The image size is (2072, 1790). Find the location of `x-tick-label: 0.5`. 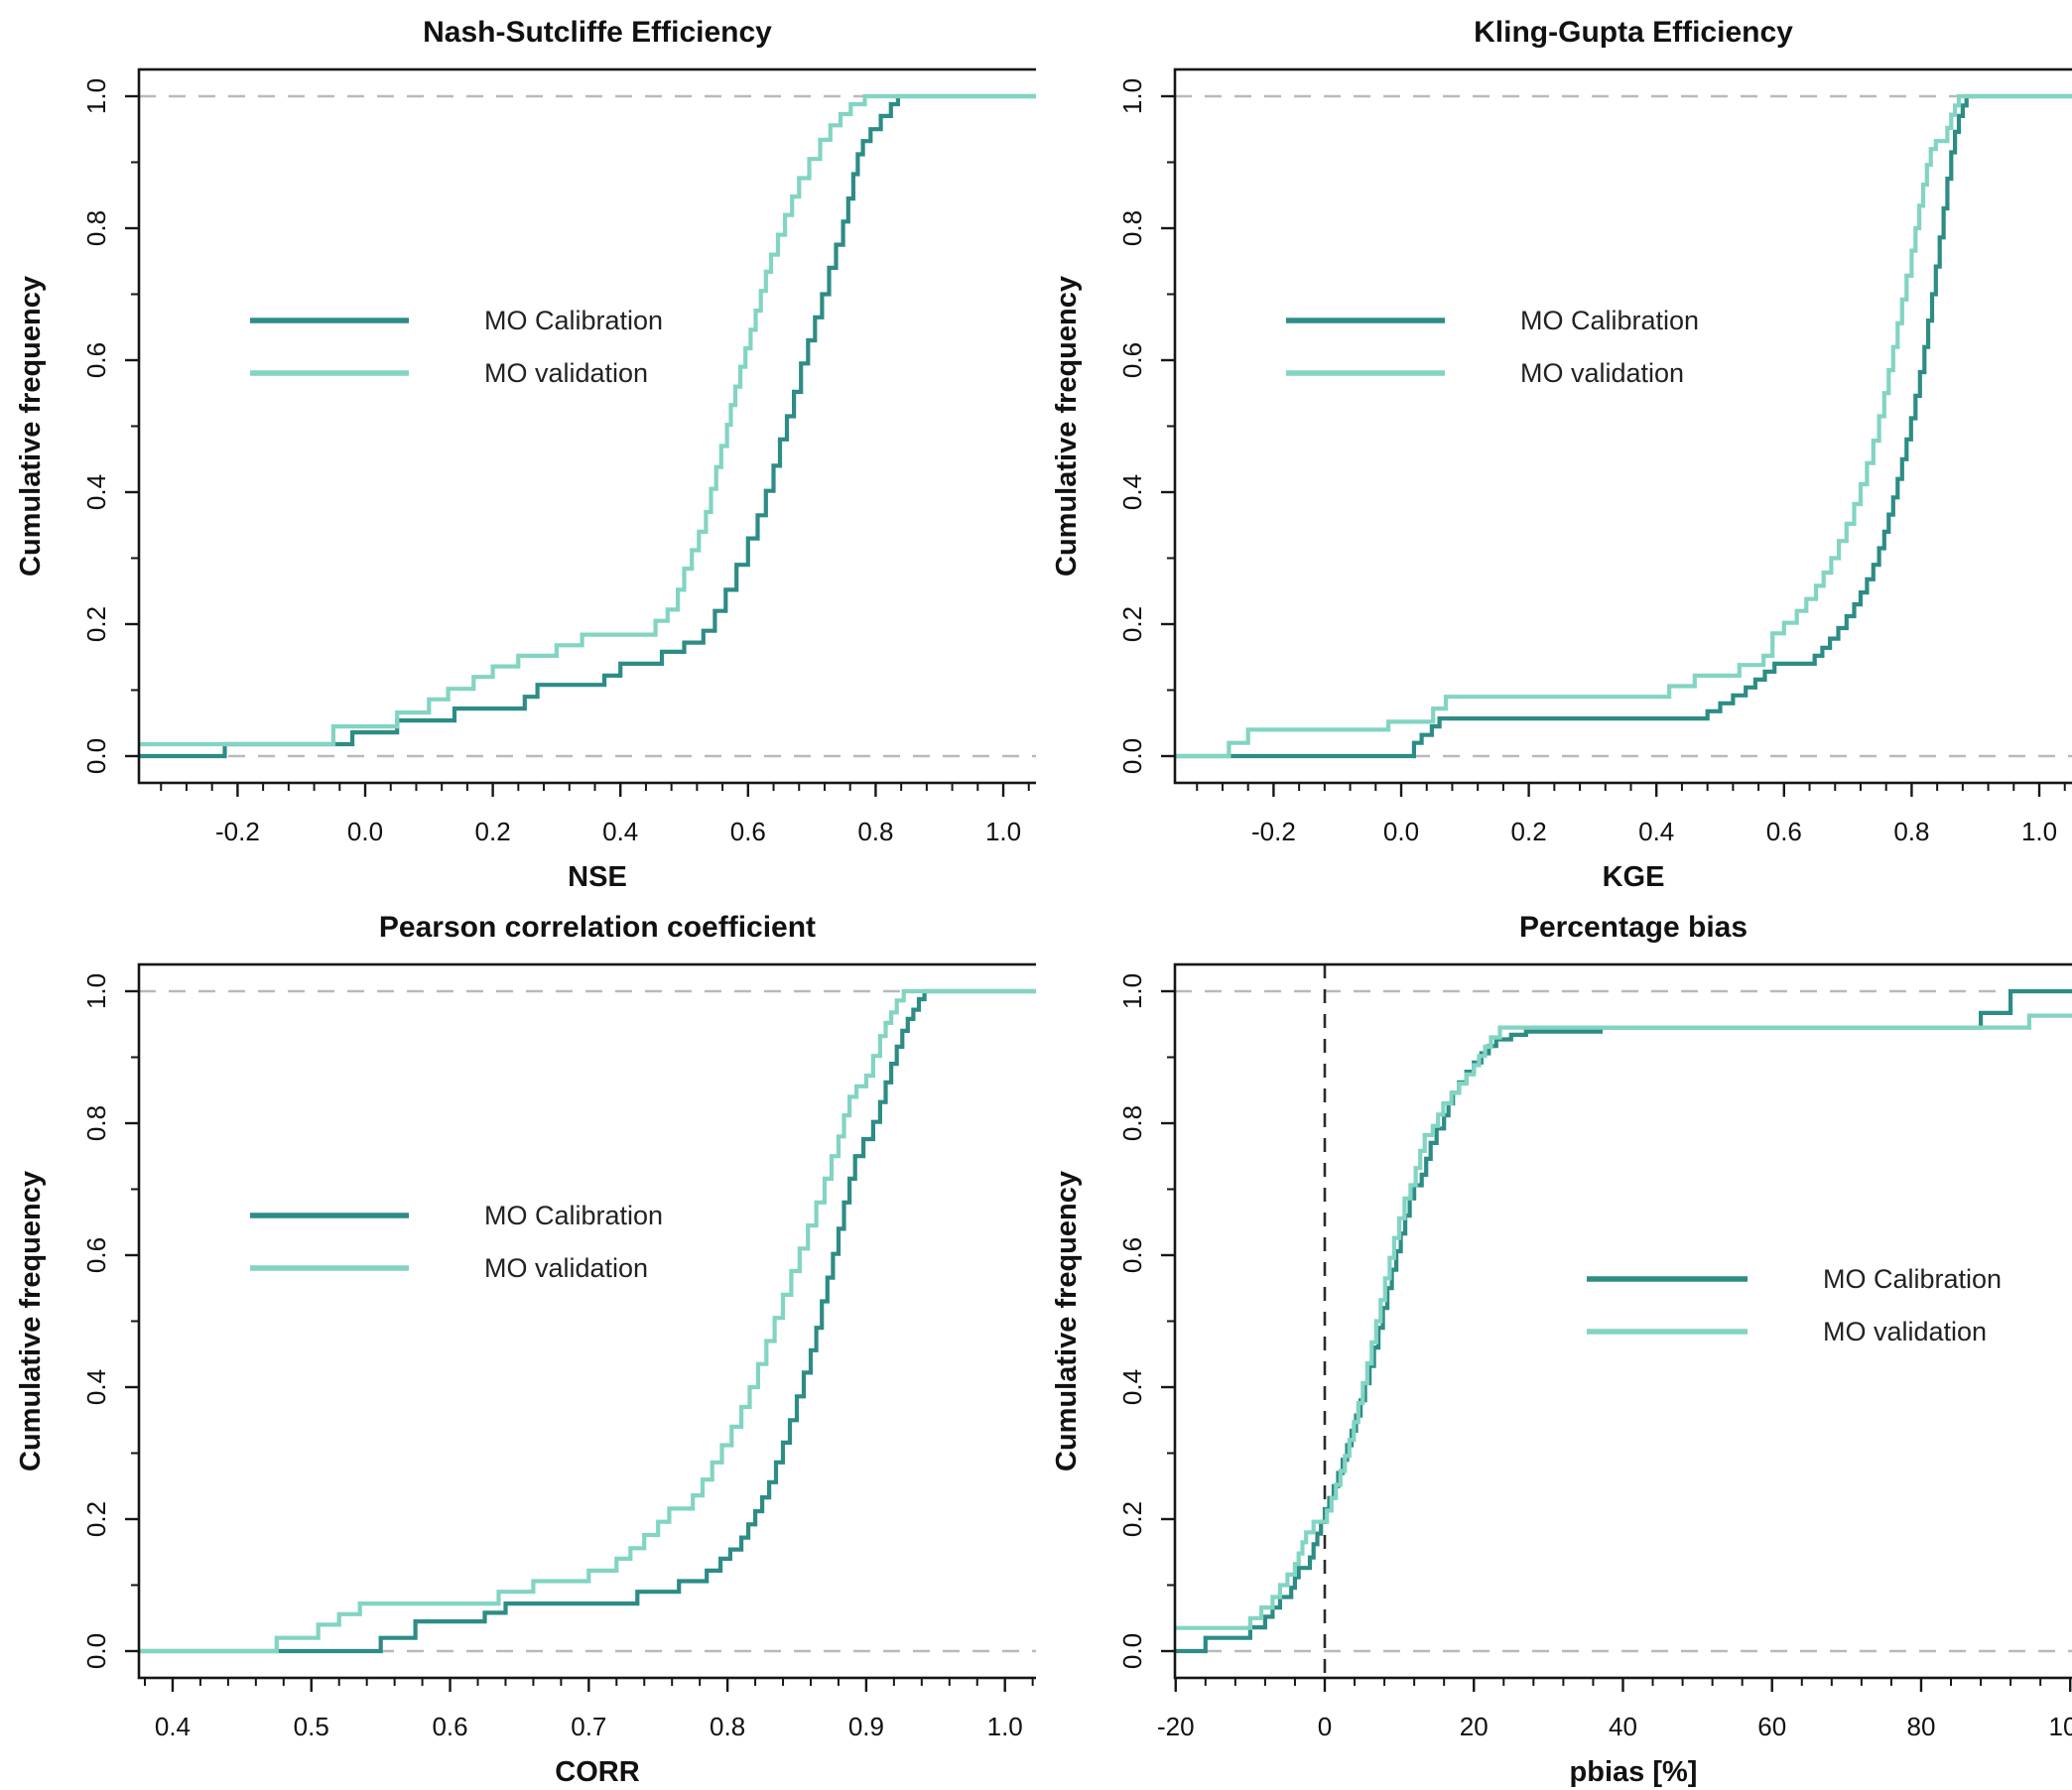

x-tick-label: 0.5 is located at coordinates (311, 1726).